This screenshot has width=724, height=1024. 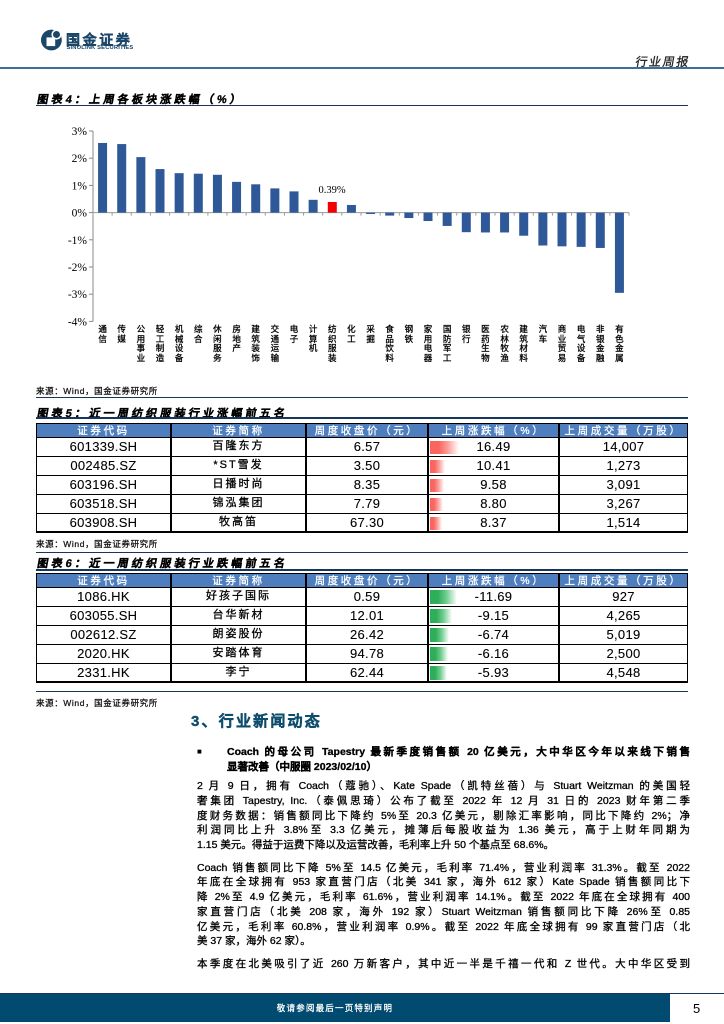 I want to click on svg-text: -2%, so click(x=78, y=268).